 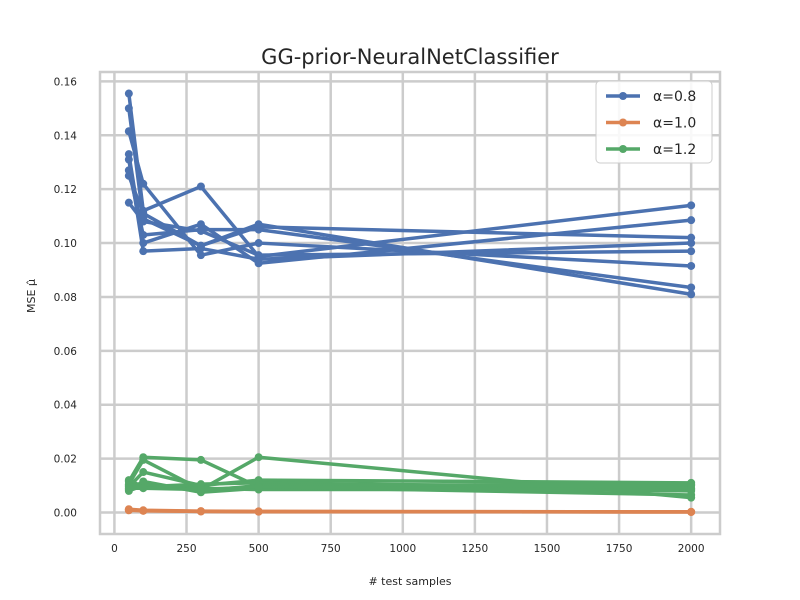 I want to click on legend-label: α=0.8, so click(x=674, y=97).